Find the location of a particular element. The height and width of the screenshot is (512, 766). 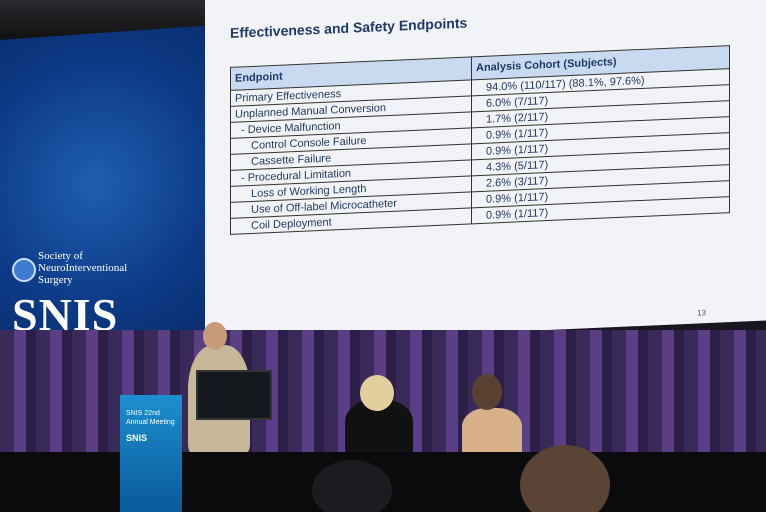

laptop-monitor is located at coordinates (234, 395).